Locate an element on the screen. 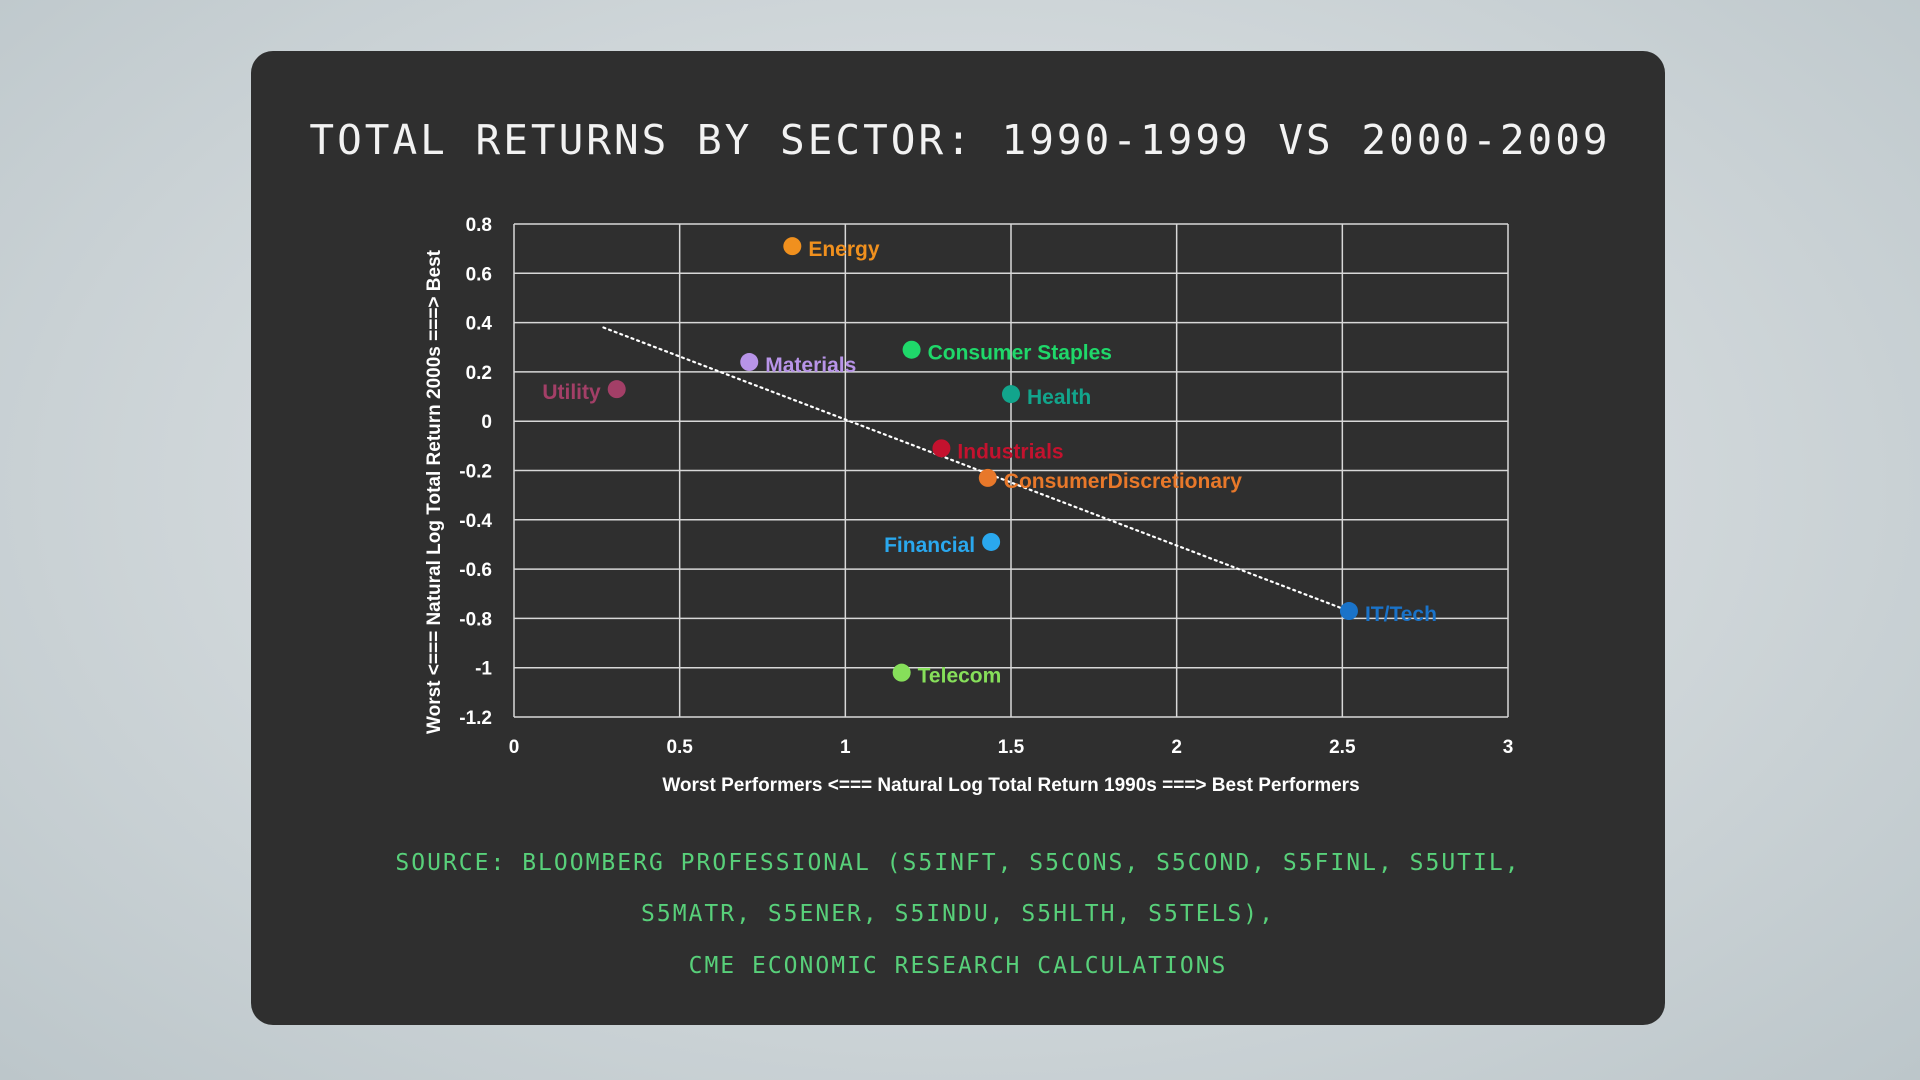  point-label: Health is located at coordinates (1059, 397).